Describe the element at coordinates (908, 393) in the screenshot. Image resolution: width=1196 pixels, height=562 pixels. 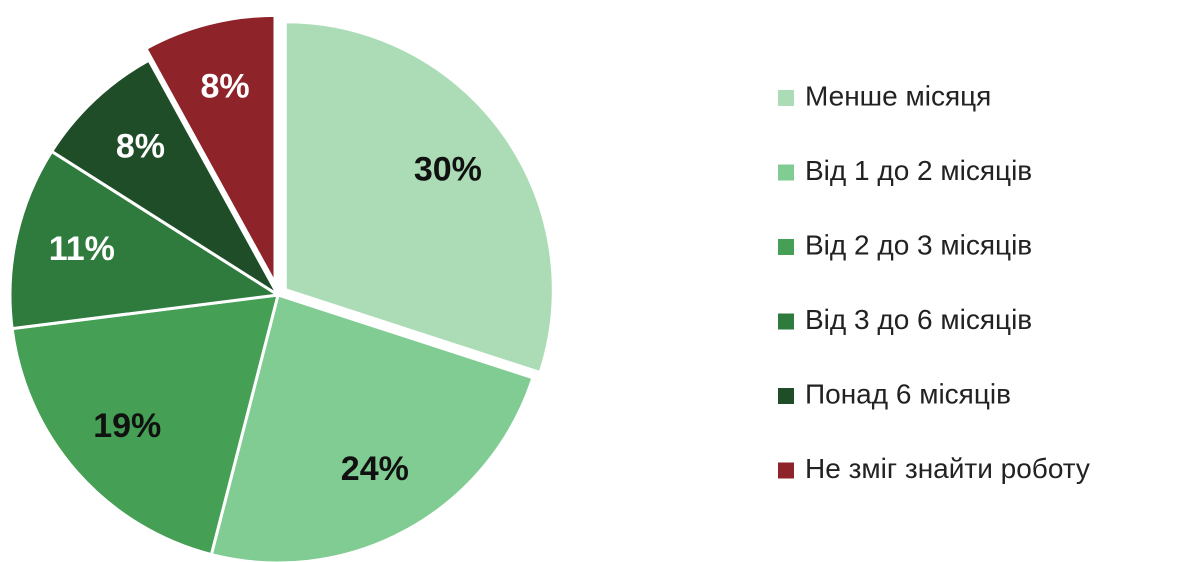
I see `legend-label: Понад 6 місяців` at that location.